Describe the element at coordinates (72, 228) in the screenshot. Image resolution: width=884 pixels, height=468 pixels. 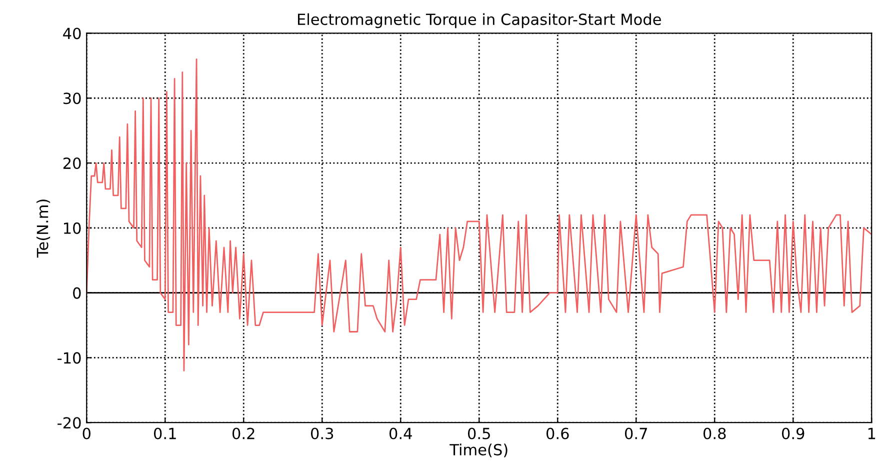
I see `y-tick-label: 10` at that location.